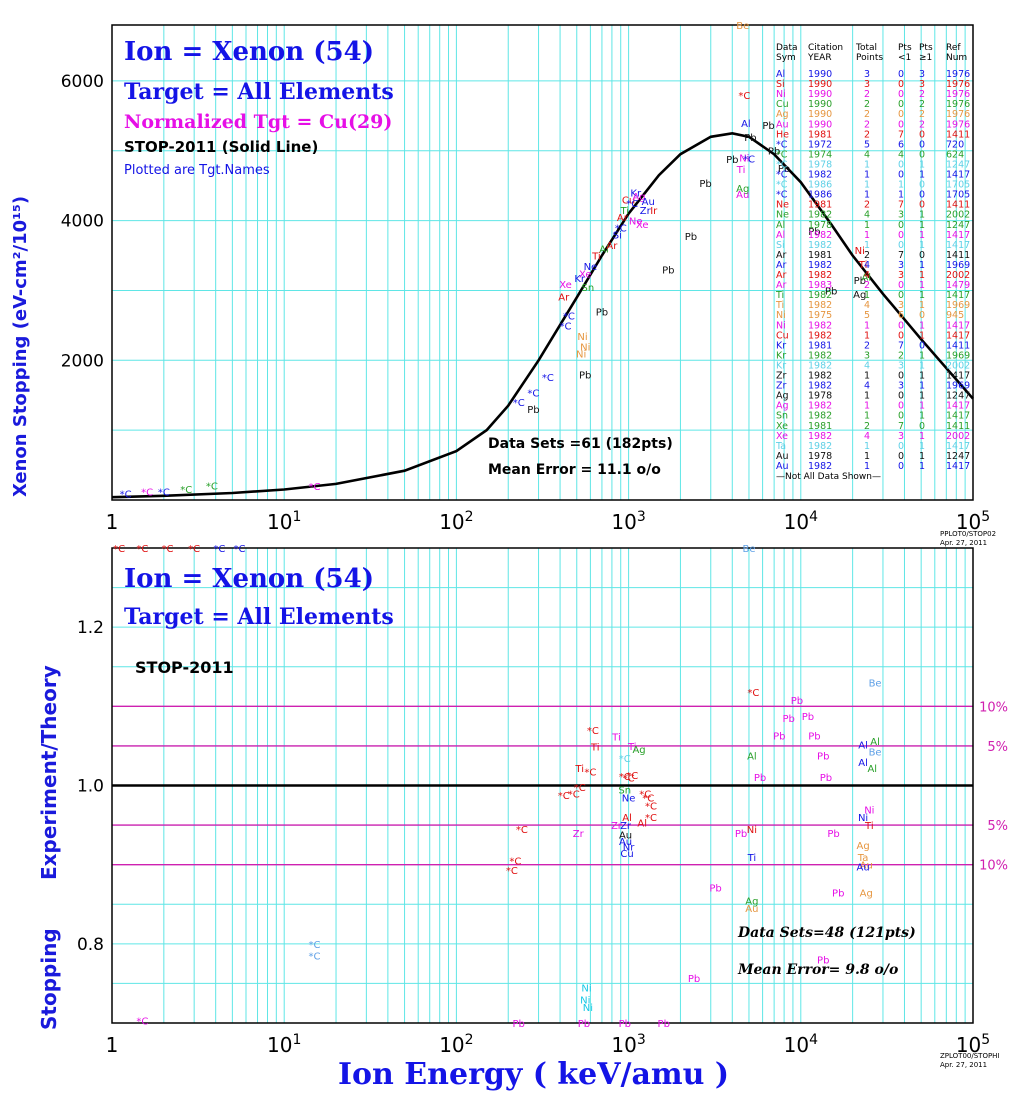 This screenshot has height=1099, width=1023. What do you see at coordinates (20, 346) in the screenshot?
I see `top-y-axis-label: Xenon Stopping (eV-cm²/10¹⁵)` at bounding box center [20, 346].